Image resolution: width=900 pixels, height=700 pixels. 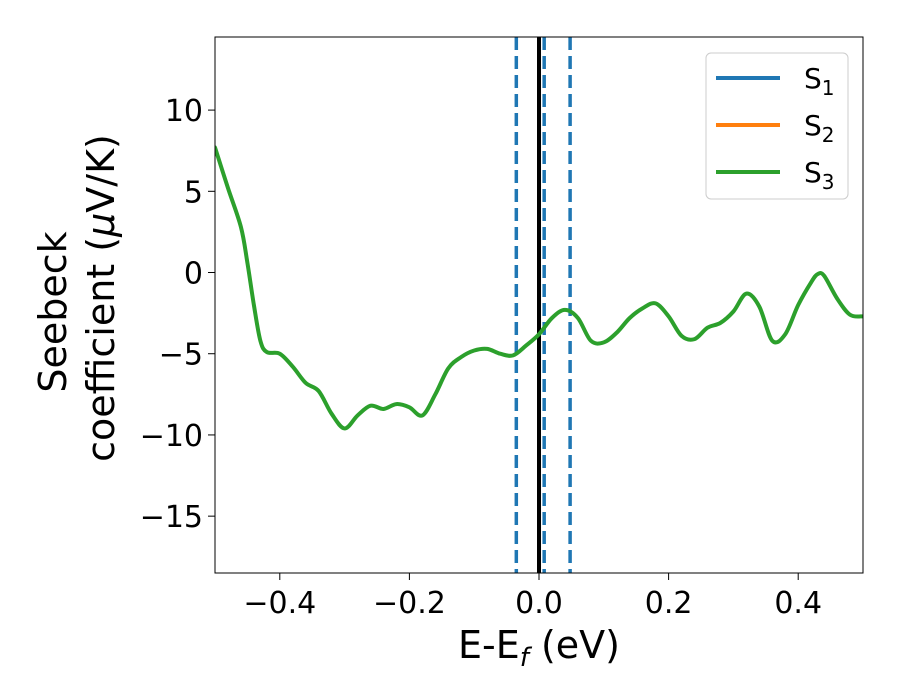 What do you see at coordinates (819, 175) in the screenshot?
I see `legend-label-s3: S3` at bounding box center [819, 175].